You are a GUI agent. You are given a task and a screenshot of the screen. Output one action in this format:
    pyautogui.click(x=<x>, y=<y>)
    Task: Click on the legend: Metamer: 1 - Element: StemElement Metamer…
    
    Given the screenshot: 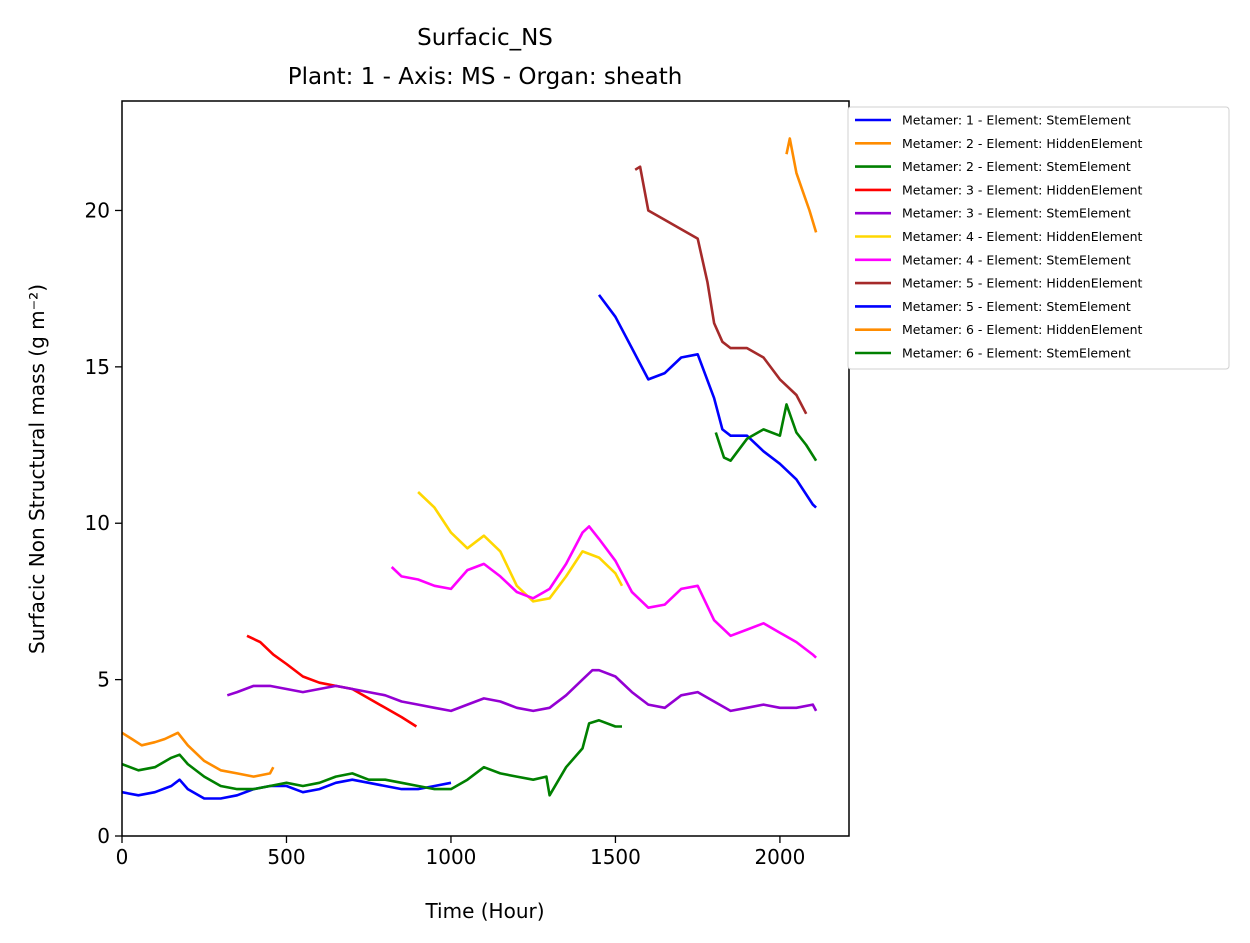 What is the action you would take?
    pyautogui.click(x=1038, y=238)
    